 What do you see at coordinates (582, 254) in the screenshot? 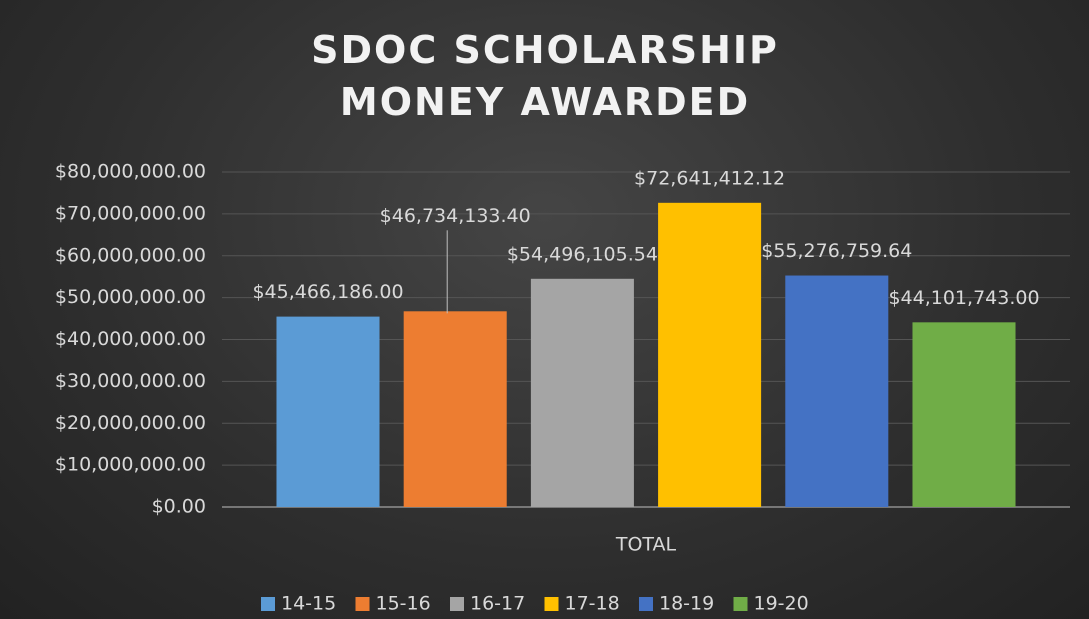
I see `data-label: $54,496,105.54` at bounding box center [582, 254].